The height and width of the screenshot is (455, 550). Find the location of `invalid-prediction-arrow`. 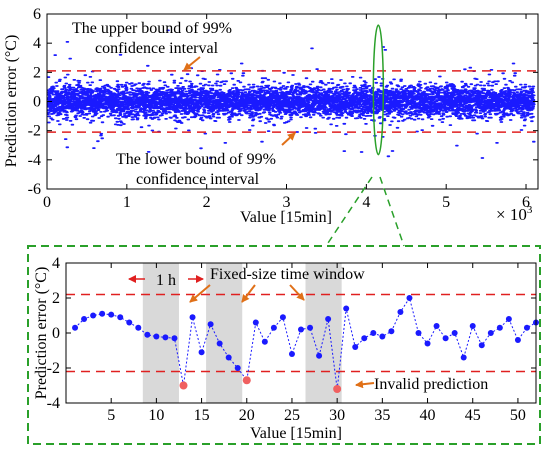

invalid-prediction-arrow is located at coordinates (365, 384).